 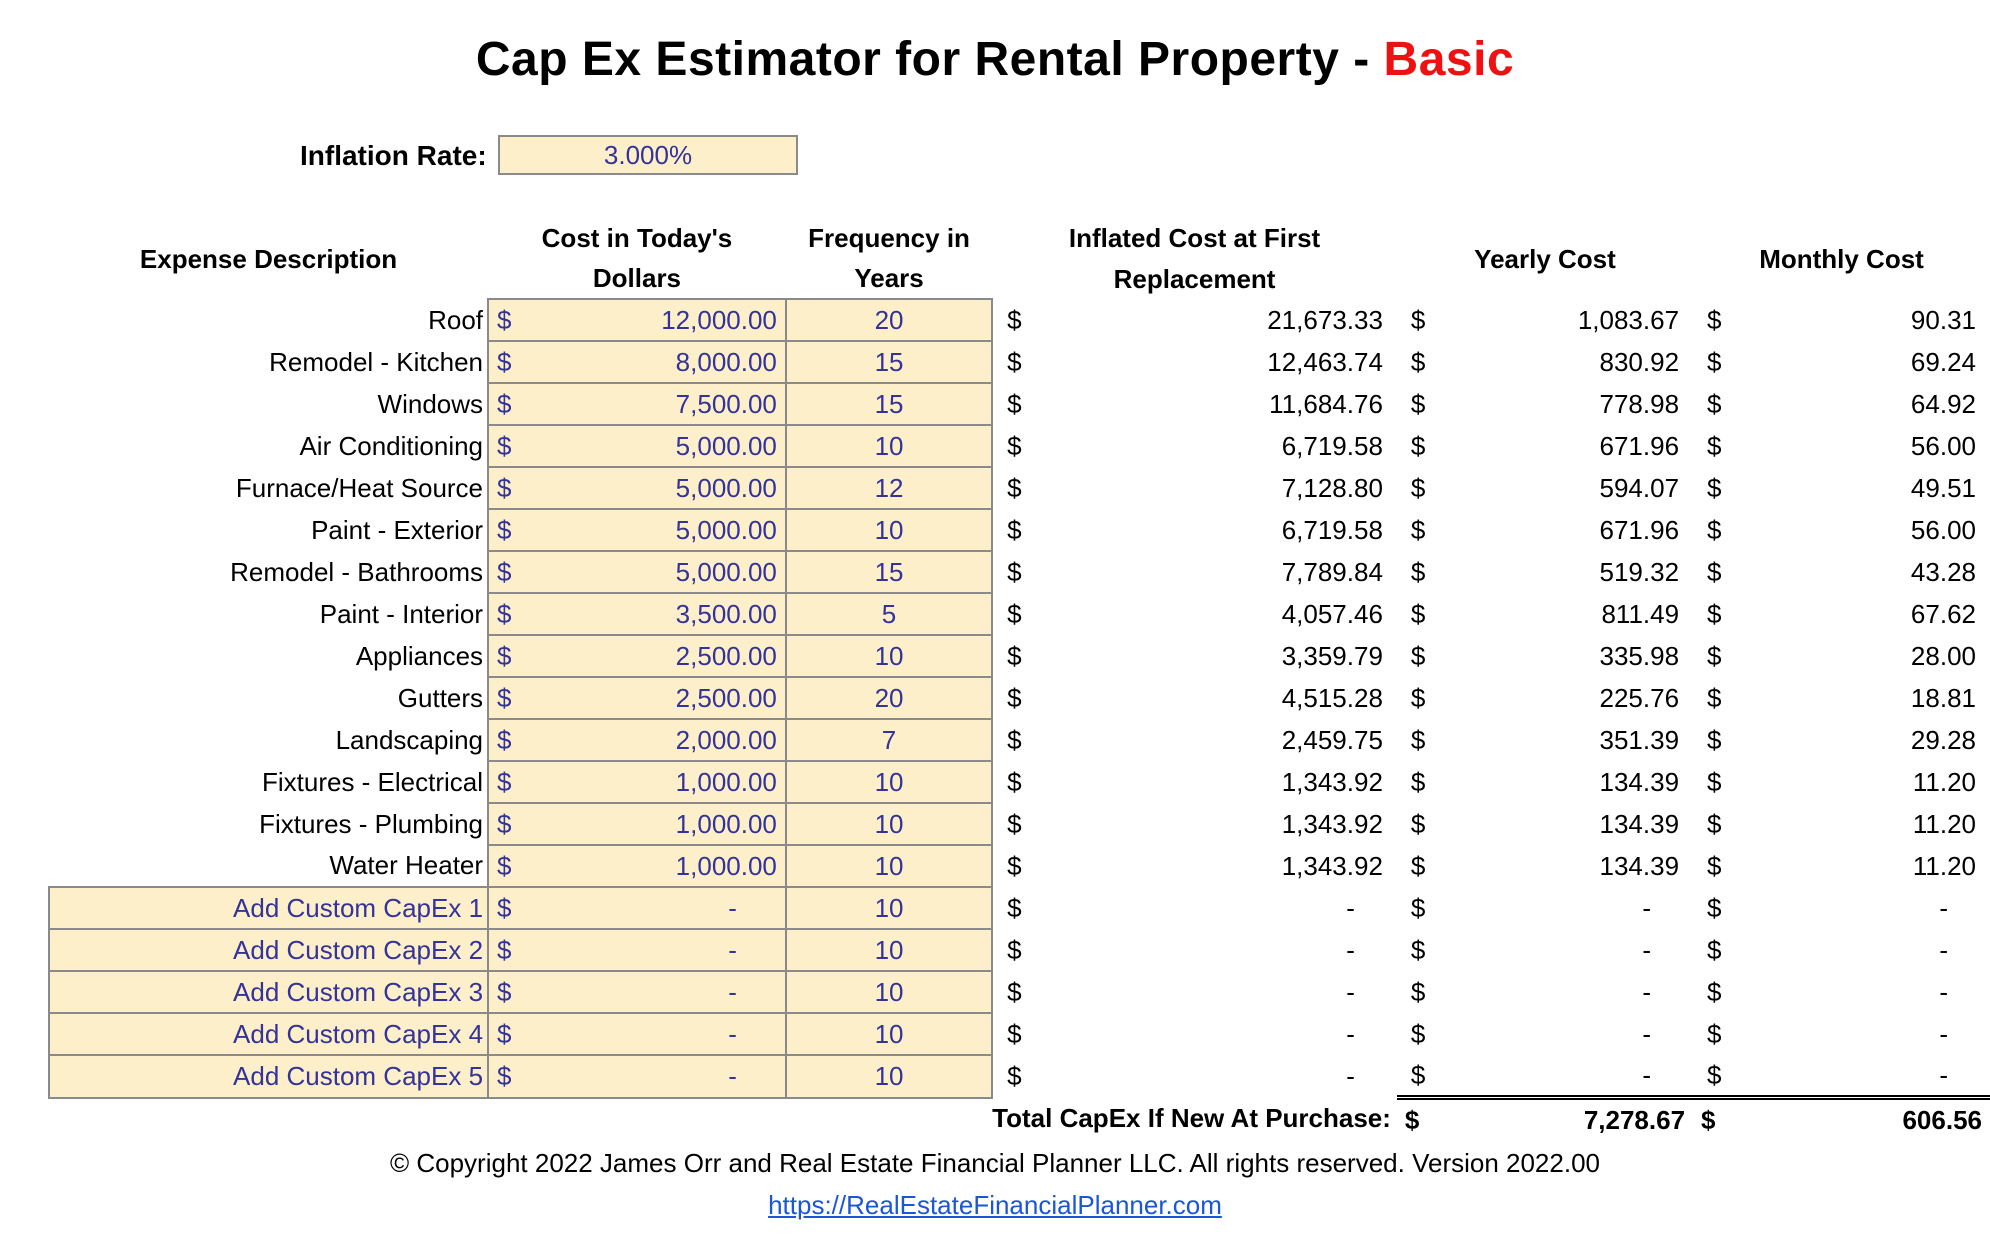 What do you see at coordinates (401, 613) in the screenshot?
I see `expense-description: Paint - Interior` at bounding box center [401, 613].